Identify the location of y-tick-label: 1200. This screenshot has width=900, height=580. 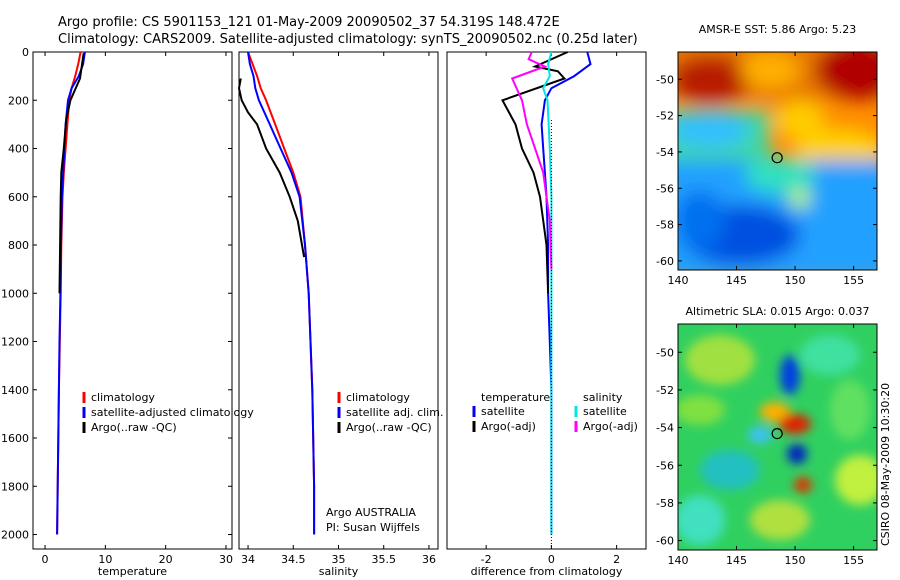
(15, 342).